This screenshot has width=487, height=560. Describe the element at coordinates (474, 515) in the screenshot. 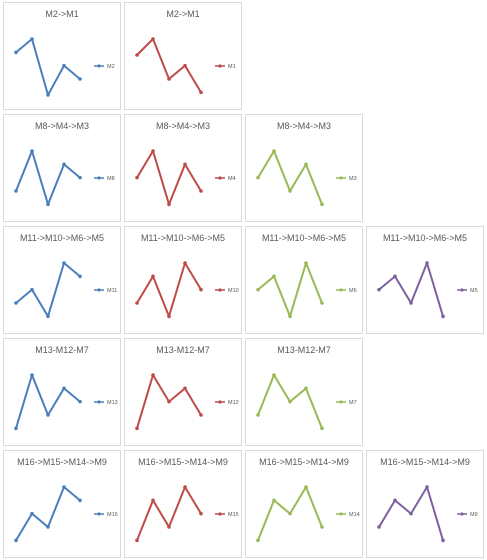

I see `legend-label: M9` at that location.